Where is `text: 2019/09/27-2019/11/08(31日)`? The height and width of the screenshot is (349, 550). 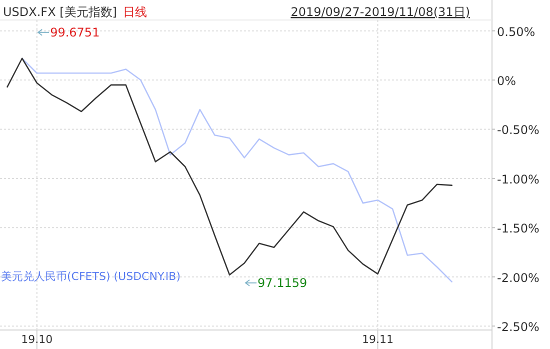
text: 2019/09/27-2019/11/08(31日) is located at coordinates (380, 12).